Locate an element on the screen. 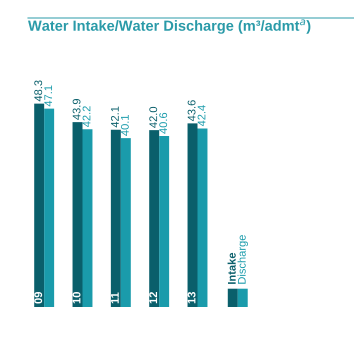 The image size is (354, 349). x-tick-label: 10 is located at coordinates (76, 298).